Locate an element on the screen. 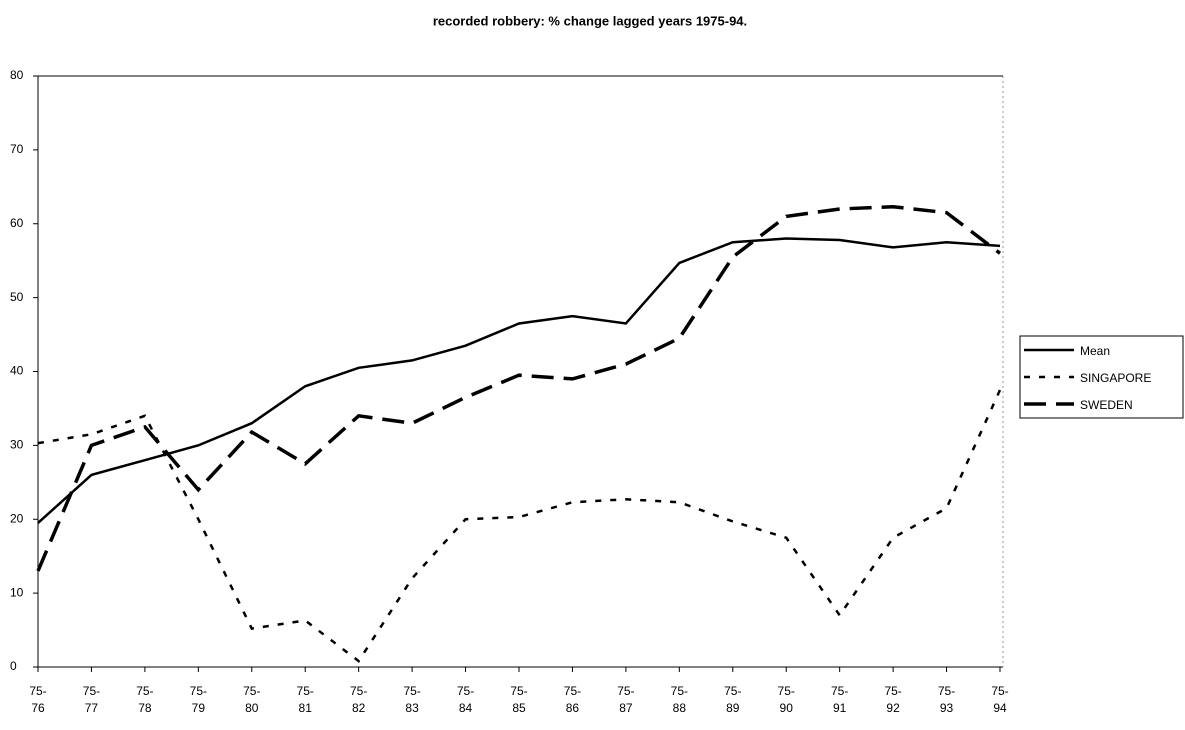 This screenshot has width=1185, height=730. y-tick-label: 50 is located at coordinates (17, 297).